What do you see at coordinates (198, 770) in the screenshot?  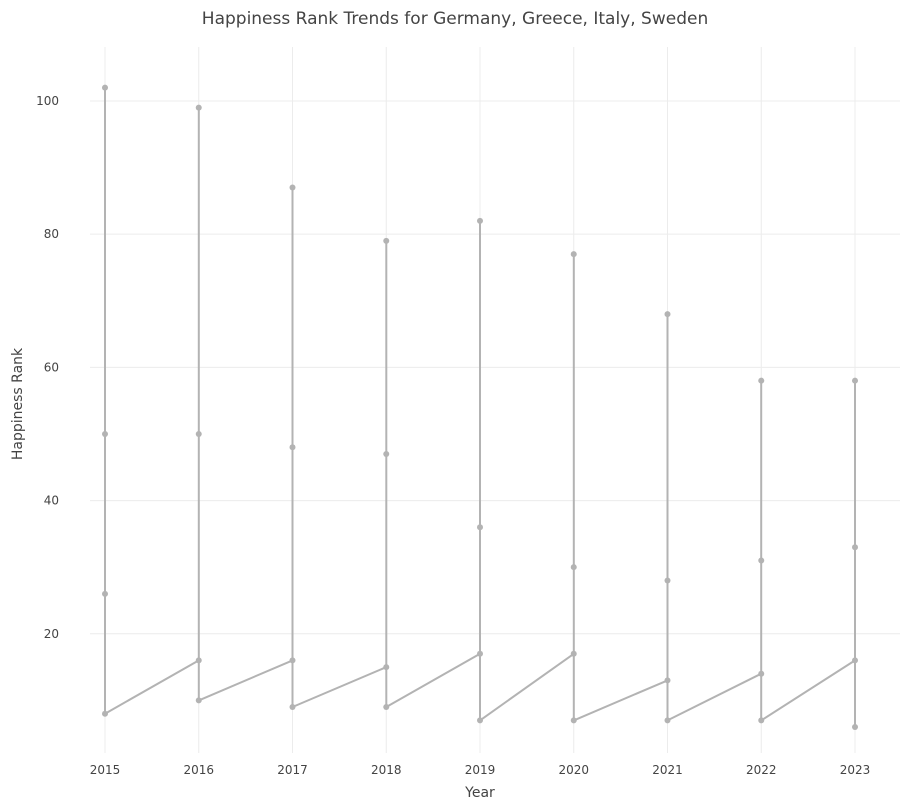 I see `x-tick-label: 2016` at bounding box center [198, 770].